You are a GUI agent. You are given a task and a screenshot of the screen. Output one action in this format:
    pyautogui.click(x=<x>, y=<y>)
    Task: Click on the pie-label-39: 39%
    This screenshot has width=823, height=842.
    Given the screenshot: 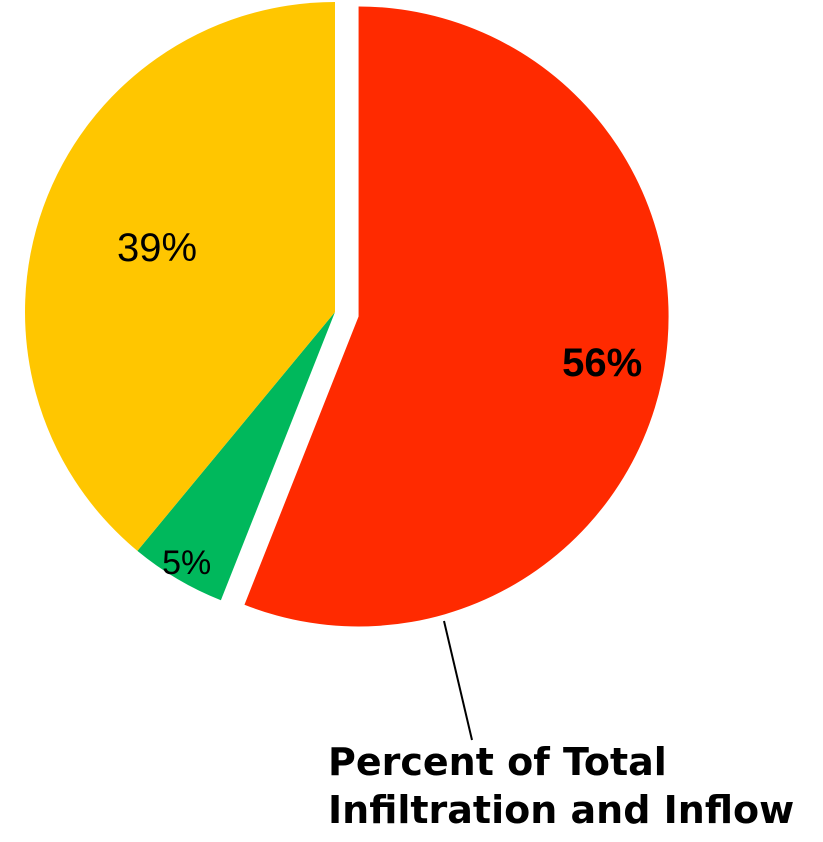 What is the action you would take?
    pyautogui.click(x=157, y=248)
    